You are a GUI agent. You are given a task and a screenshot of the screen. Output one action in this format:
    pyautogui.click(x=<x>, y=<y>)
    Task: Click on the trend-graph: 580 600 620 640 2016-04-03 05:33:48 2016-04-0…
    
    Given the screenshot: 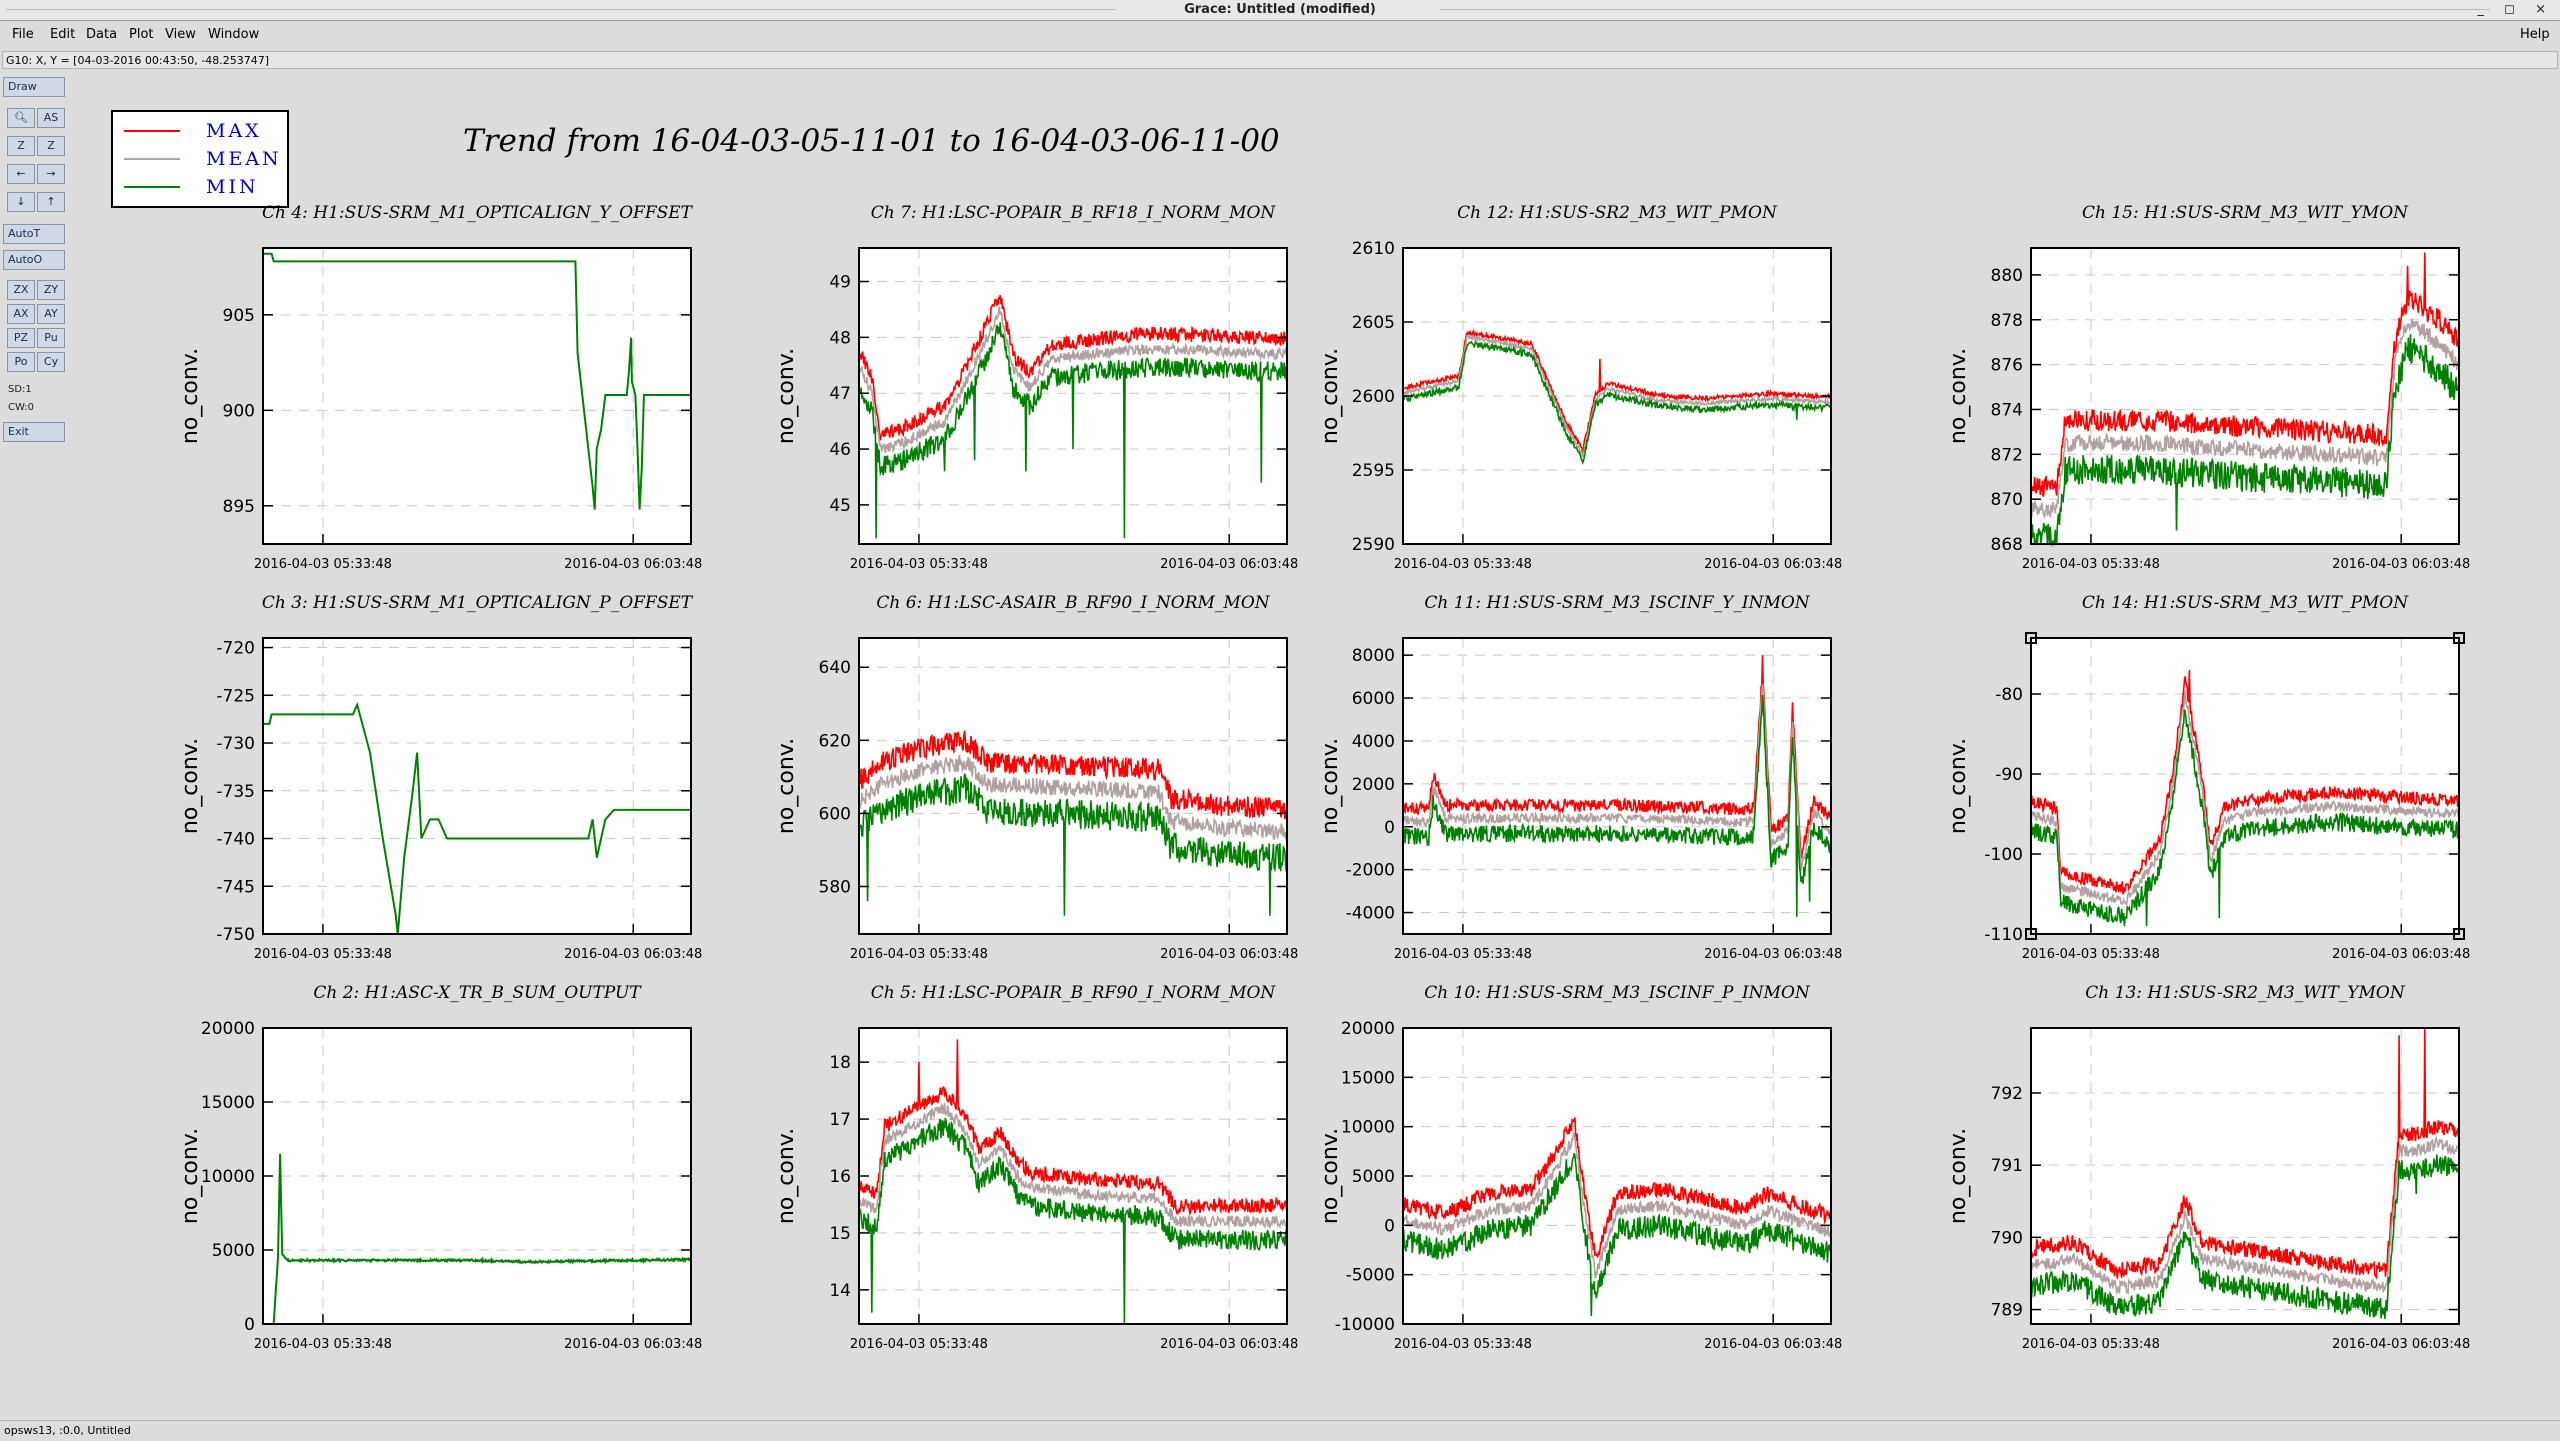 What is the action you would take?
    pyautogui.click(x=1036, y=777)
    